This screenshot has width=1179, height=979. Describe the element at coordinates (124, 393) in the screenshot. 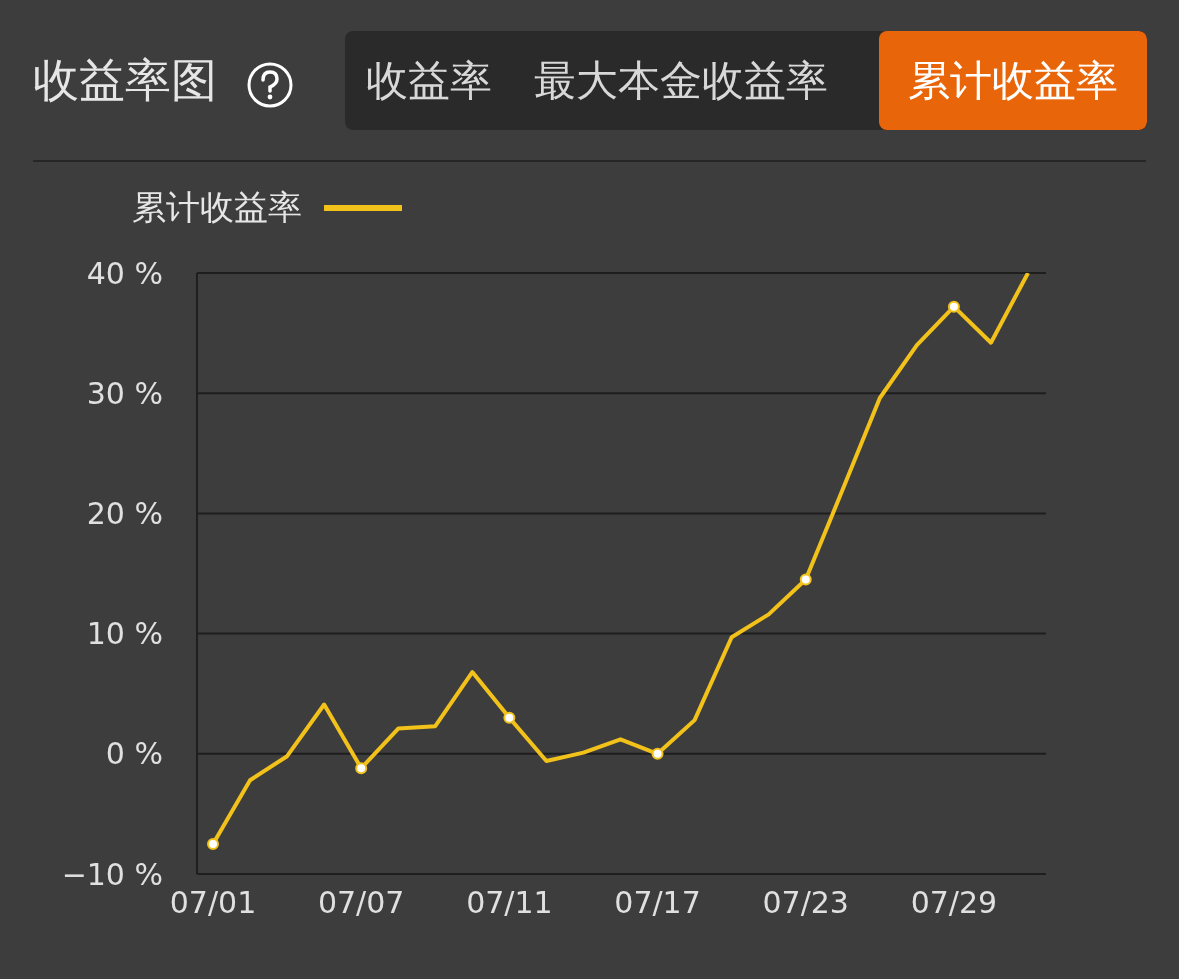

I see `y-tick-label: 30 %` at that location.